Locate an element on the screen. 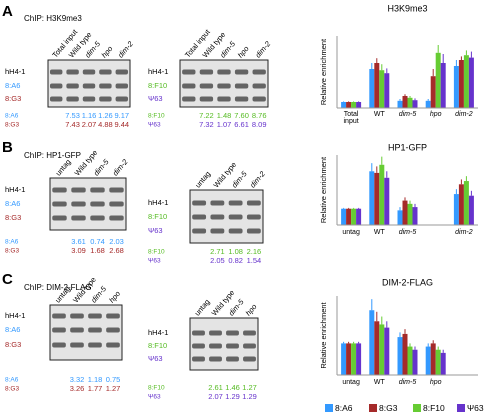 The height and width of the screenshot is (418, 498). quant-value: 1.08 is located at coordinates (235, 251).